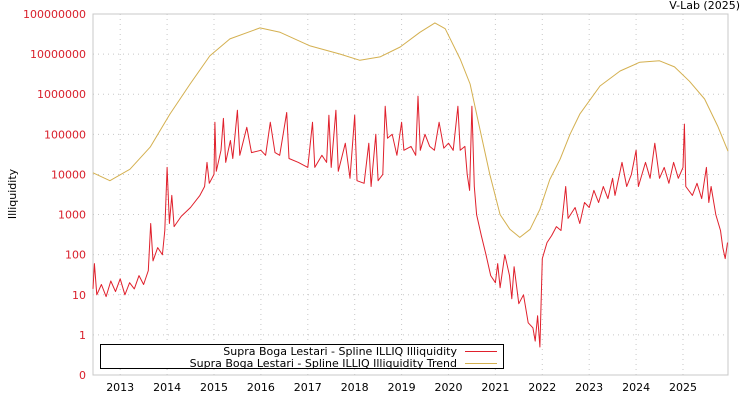 This screenshot has width=750, height=404. What do you see at coordinates (355, 387) in the screenshot?
I see `x-tick-label: 2018` at bounding box center [355, 387].